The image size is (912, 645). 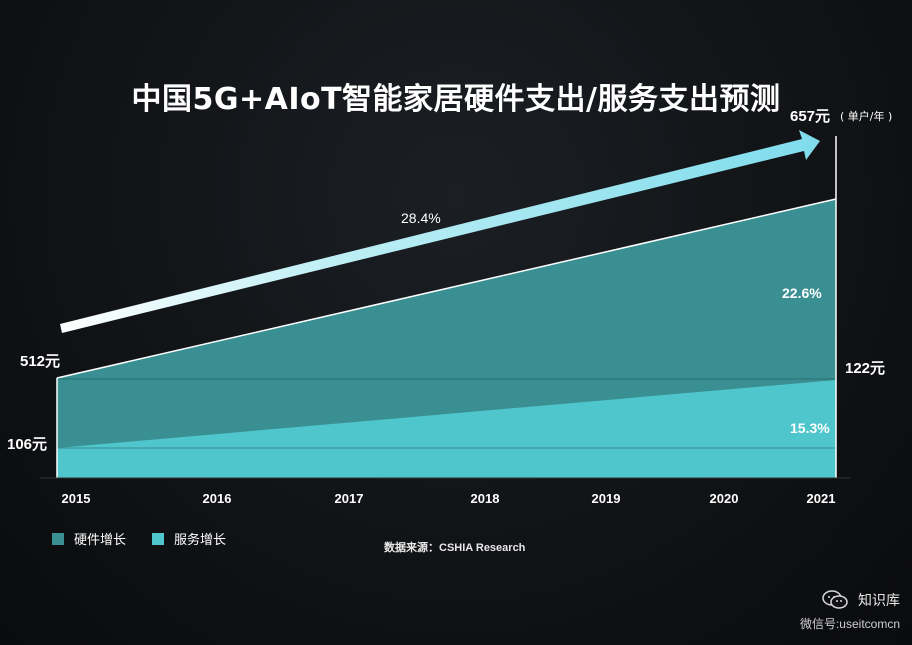 What do you see at coordinates (802, 293) in the screenshot?
I see `hardware-growth-label: 22.6%` at bounding box center [802, 293].